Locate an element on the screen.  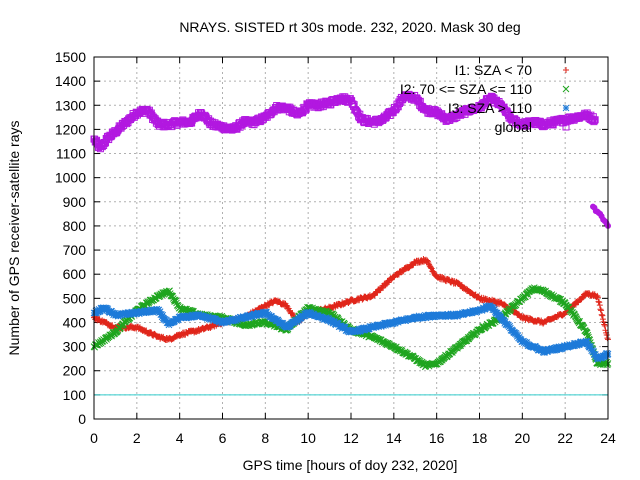
y-tick-label: 0 is located at coordinates (82, 419).